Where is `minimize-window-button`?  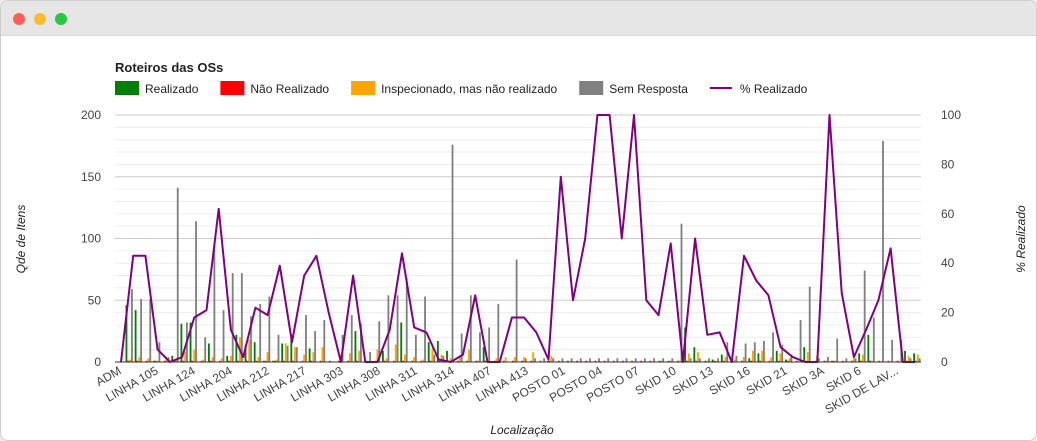
minimize-window-button is located at coordinates (40, 19).